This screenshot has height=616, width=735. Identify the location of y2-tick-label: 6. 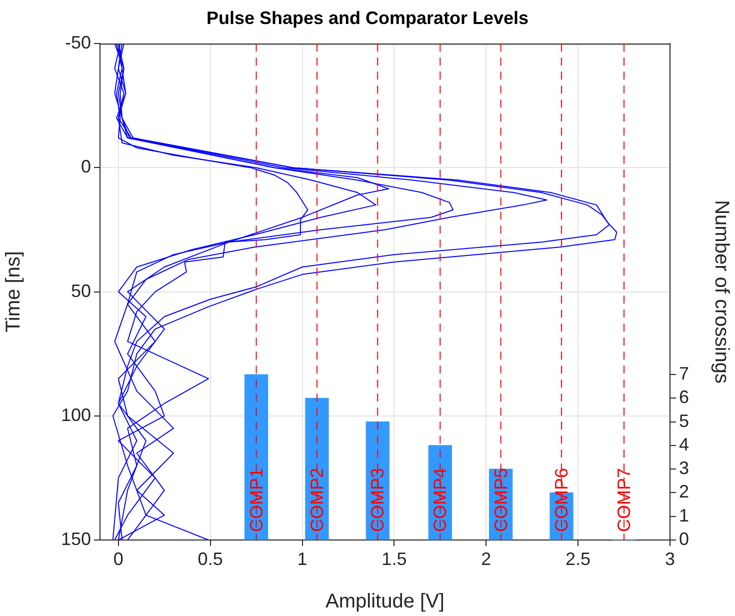
(684, 397).